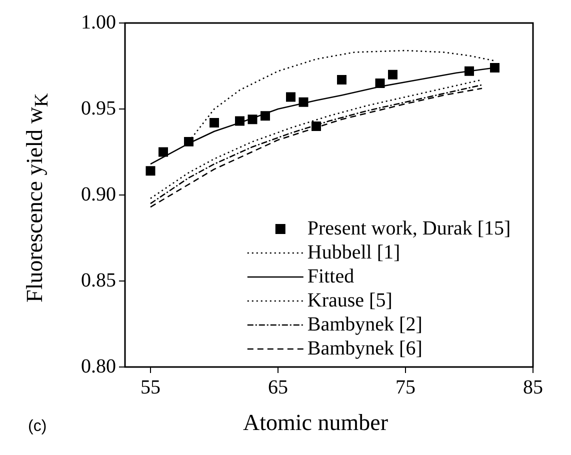 The height and width of the screenshot is (455, 571). What do you see at coordinates (278, 387) in the screenshot?
I see `x-tick-label: 65` at bounding box center [278, 387].